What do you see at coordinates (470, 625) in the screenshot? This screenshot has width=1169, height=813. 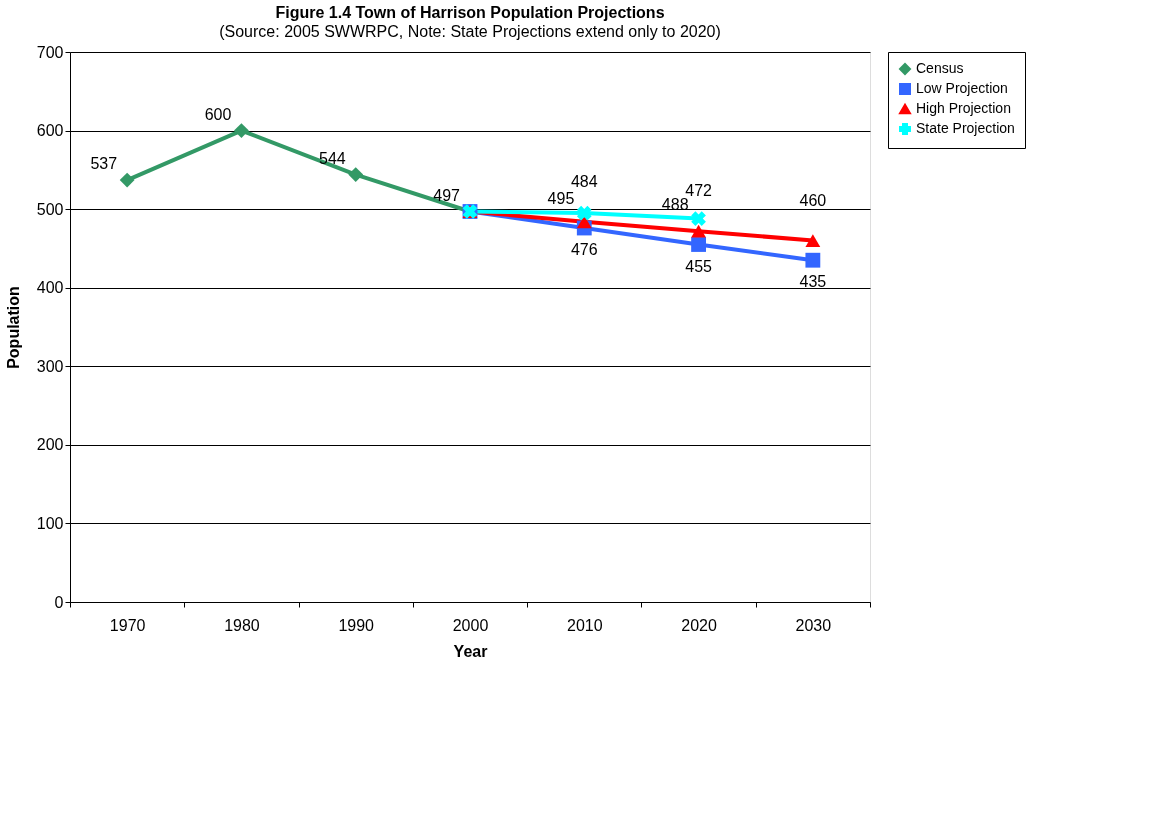 I see `x-tick-label: 2000` at bounding box center [470, 625].